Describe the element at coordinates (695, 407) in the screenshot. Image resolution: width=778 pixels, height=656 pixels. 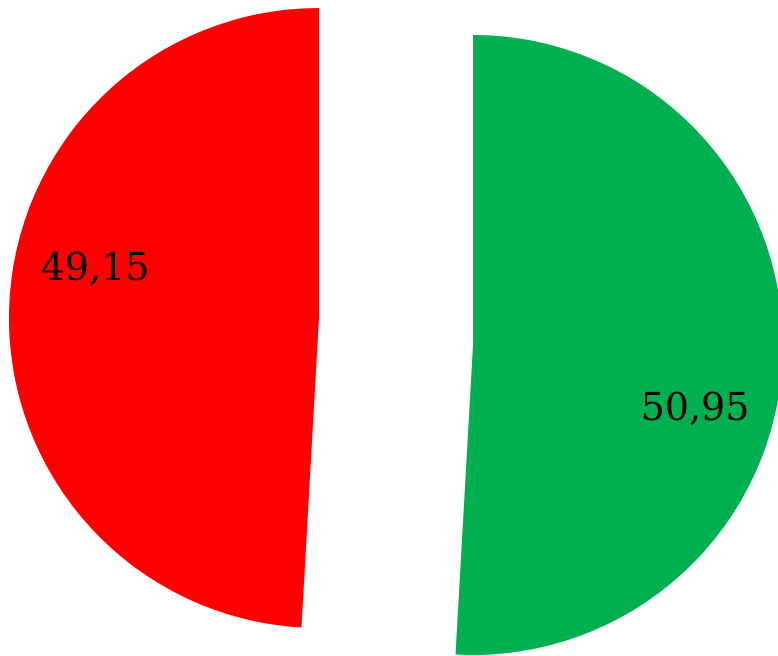
I see `slice-label-green: 50,95` at that location.